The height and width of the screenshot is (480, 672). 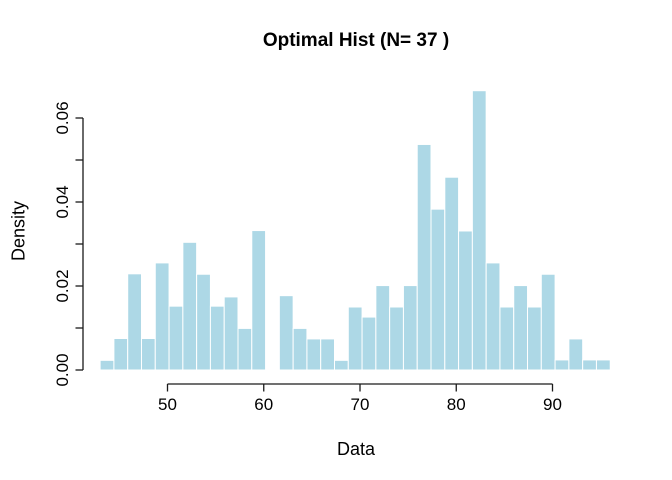 What do you see at coordinates (456, 404) in the screenshot?
I see `x-tick-label: 80` at bounding box center [456, 404].